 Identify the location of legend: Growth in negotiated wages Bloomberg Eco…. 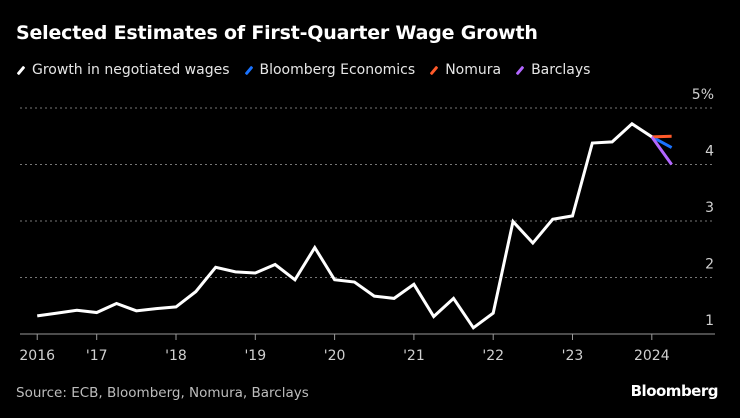
(303, 70).